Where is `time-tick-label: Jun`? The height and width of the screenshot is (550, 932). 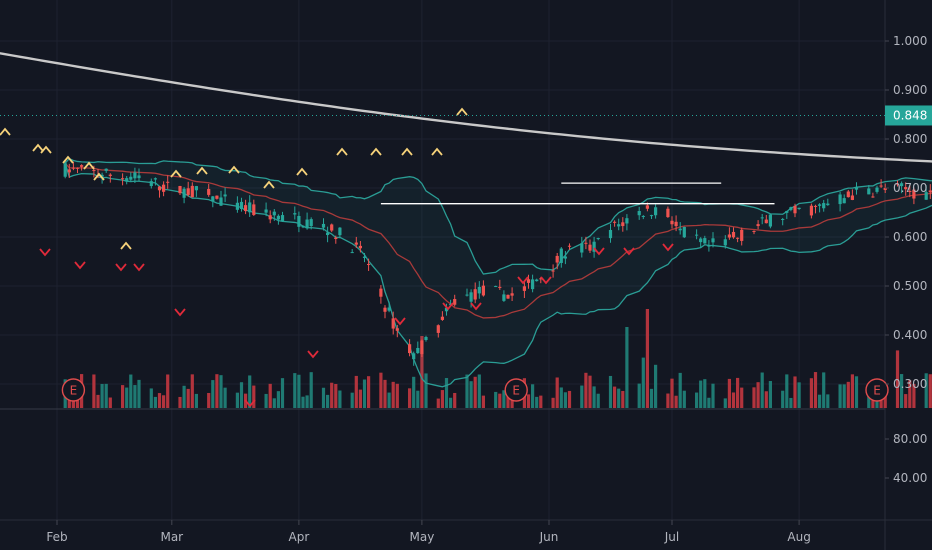
time-tick-label: Jun is located at coordinates (549, 537).